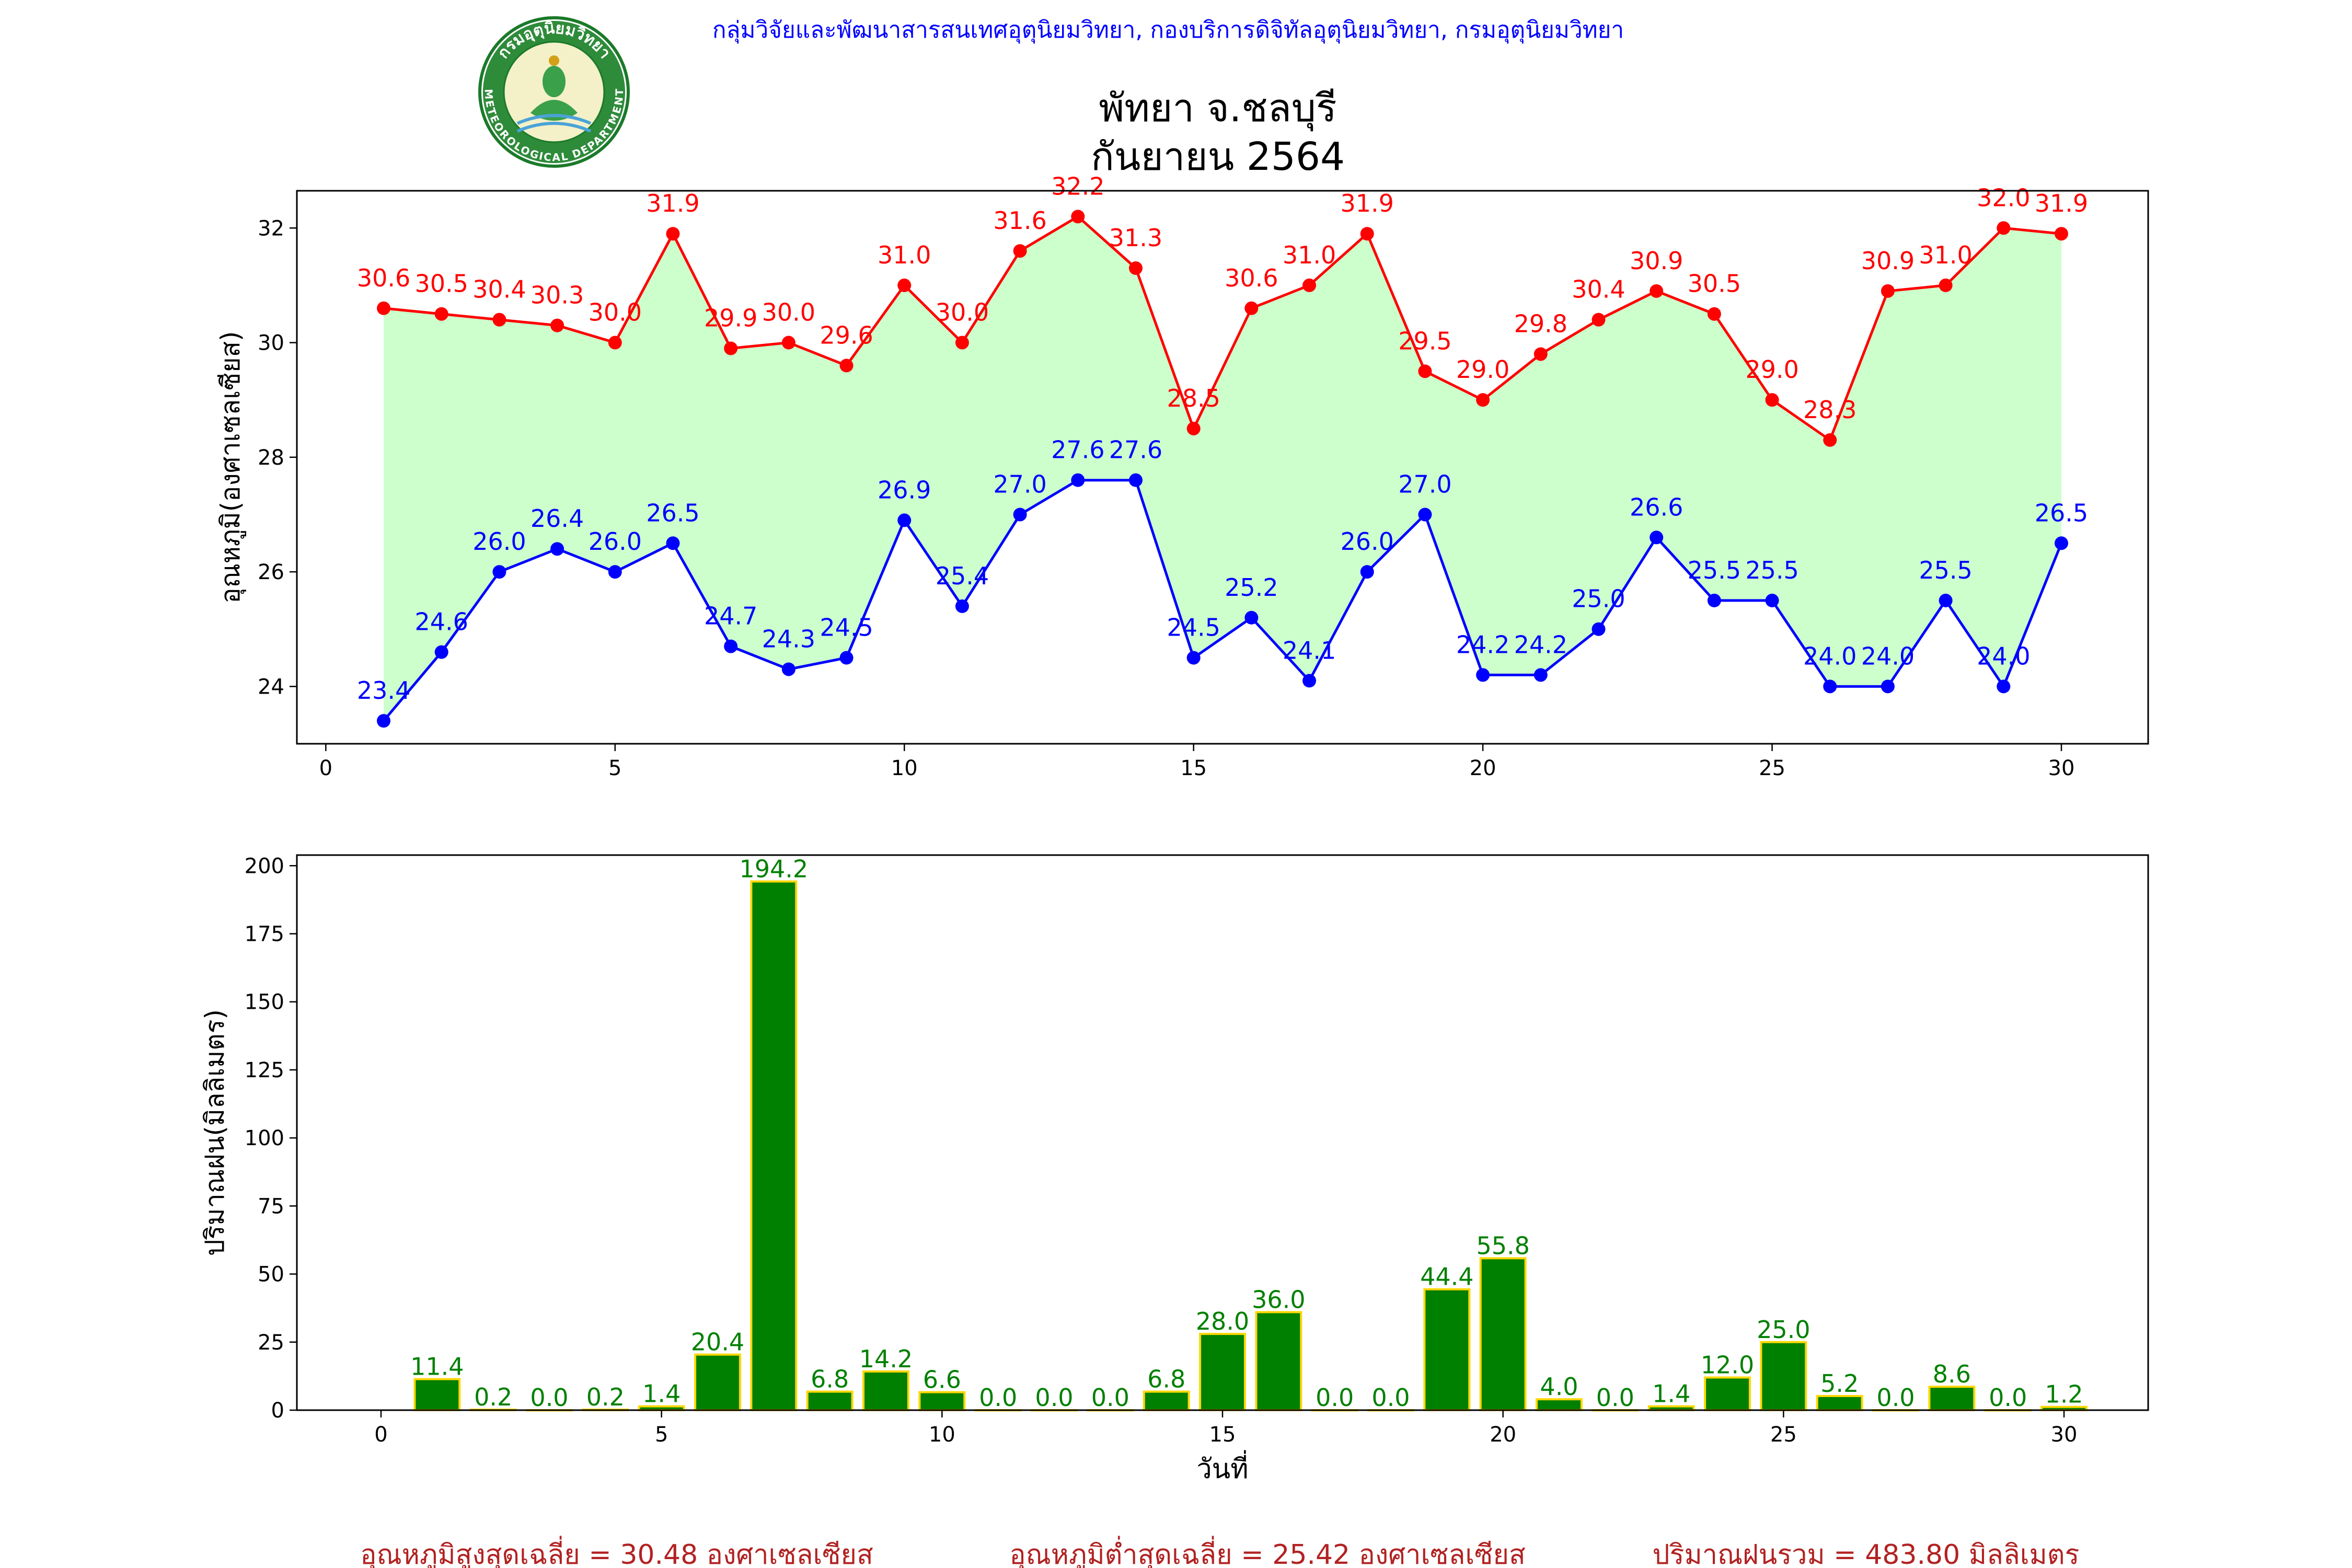  What do you see at coordinates (1783, 1330) in the screenshot?
I see `rain-bar-label: 25.0` at bounding box center [1783, 1330].